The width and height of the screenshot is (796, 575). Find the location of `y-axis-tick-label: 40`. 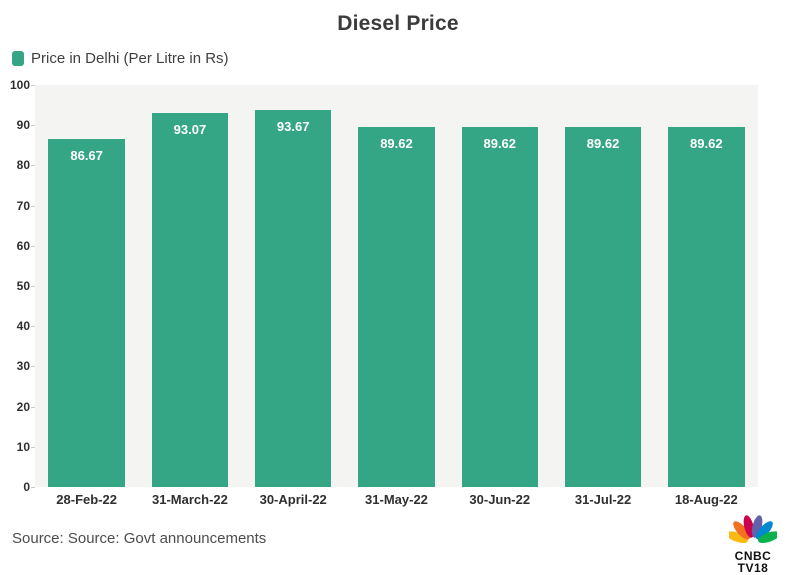

y-axis-tick-label: 40 is located at coordinates (23, 326).